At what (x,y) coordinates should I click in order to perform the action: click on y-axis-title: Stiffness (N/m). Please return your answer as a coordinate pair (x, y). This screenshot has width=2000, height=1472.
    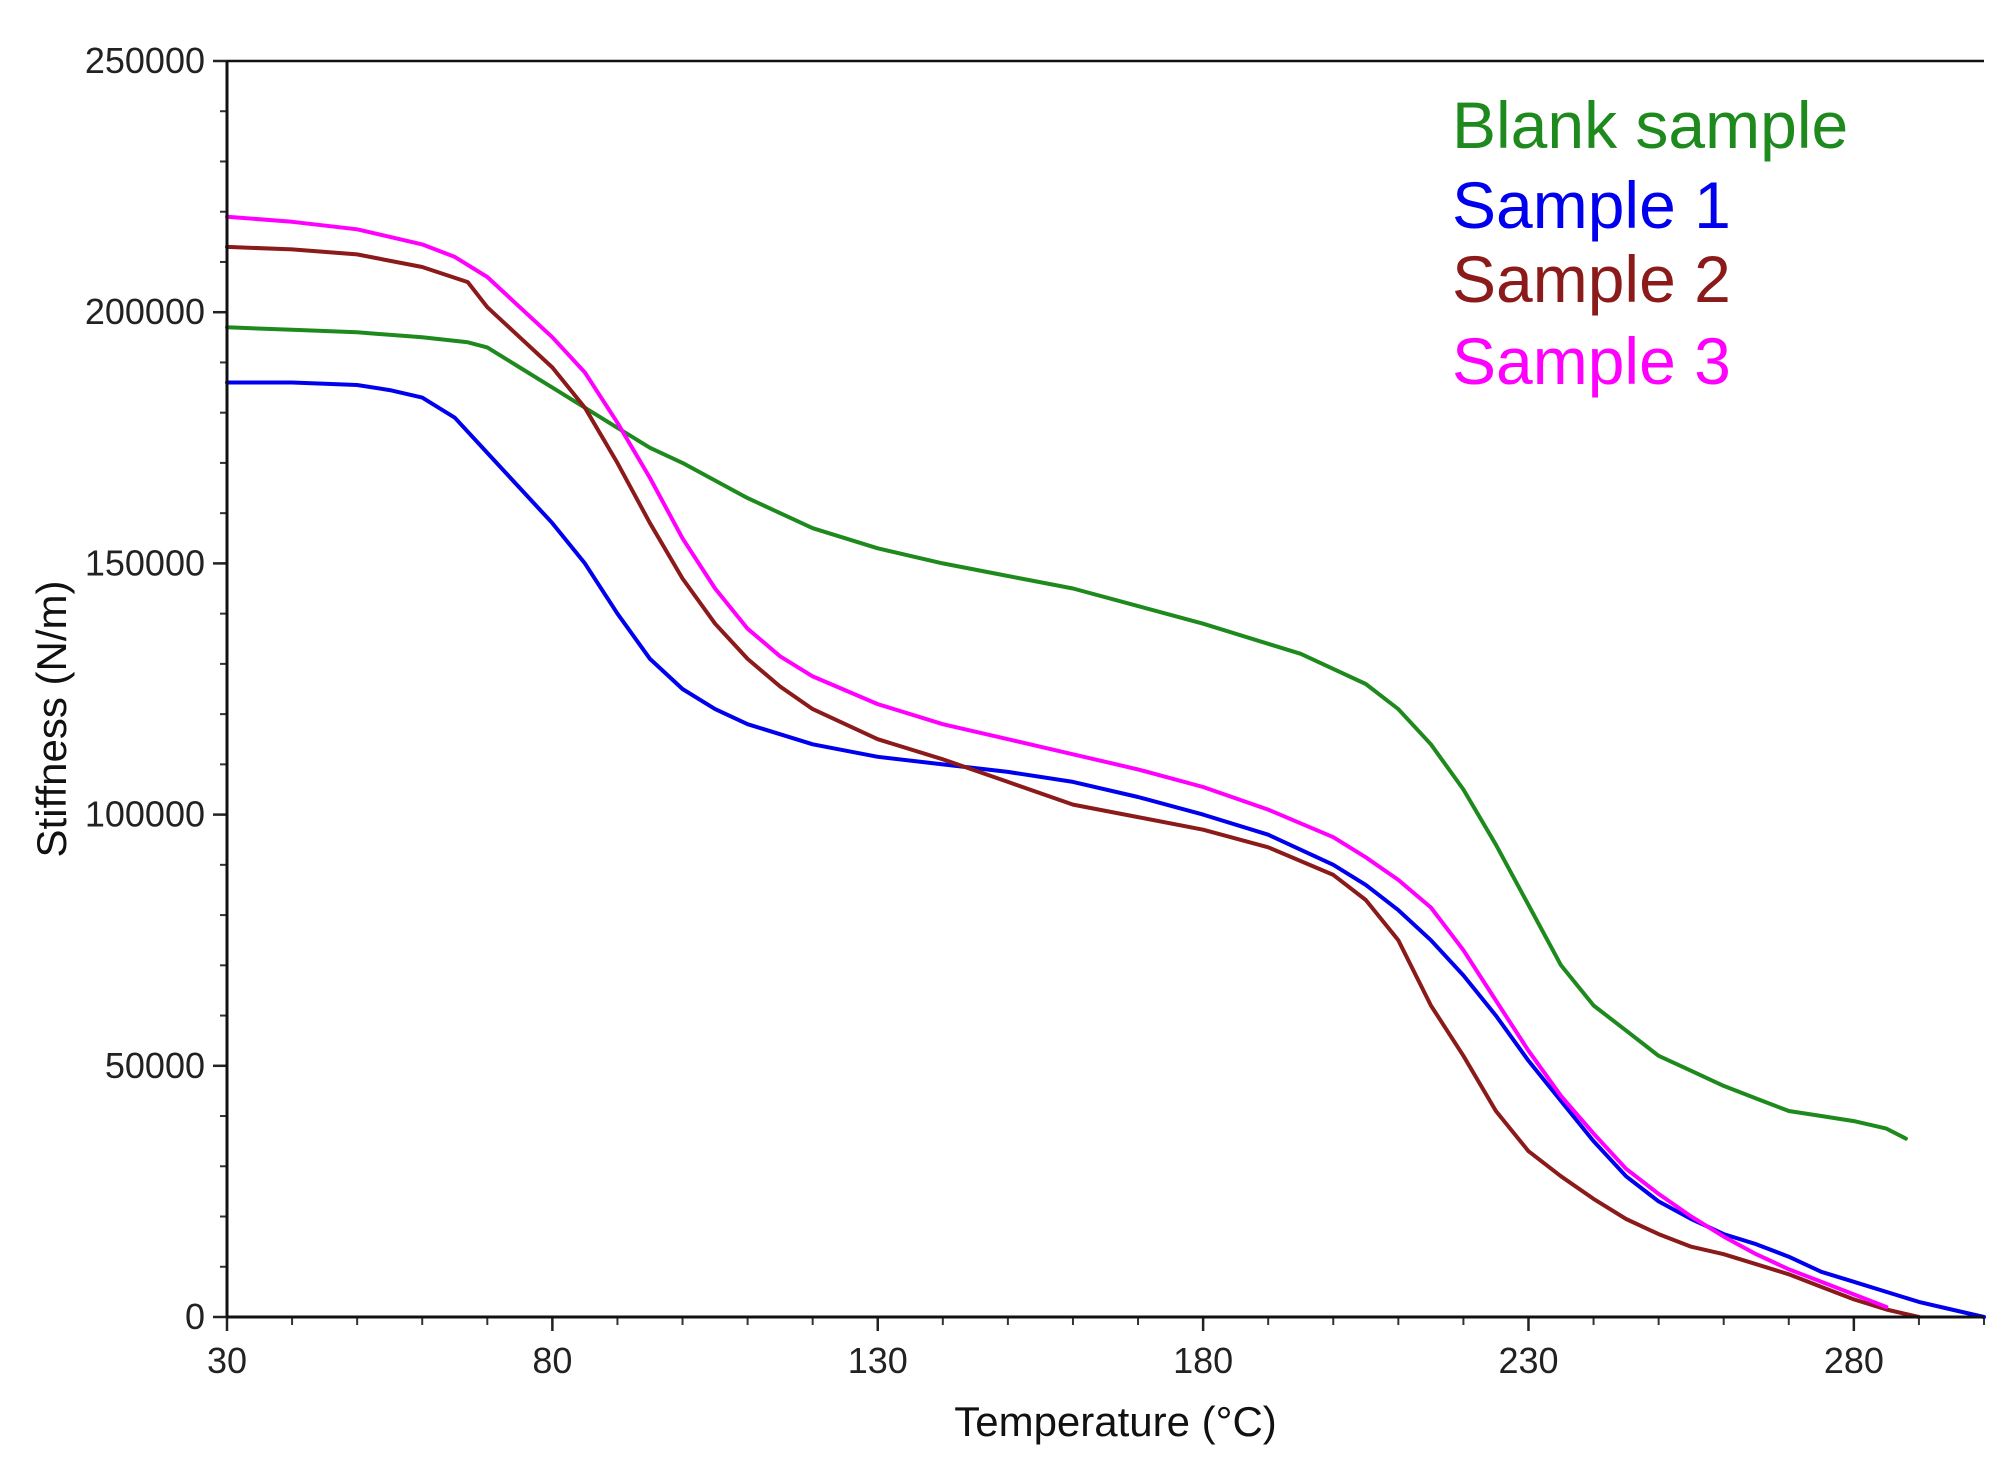
    Looking at the image, I should click on (51, 719).